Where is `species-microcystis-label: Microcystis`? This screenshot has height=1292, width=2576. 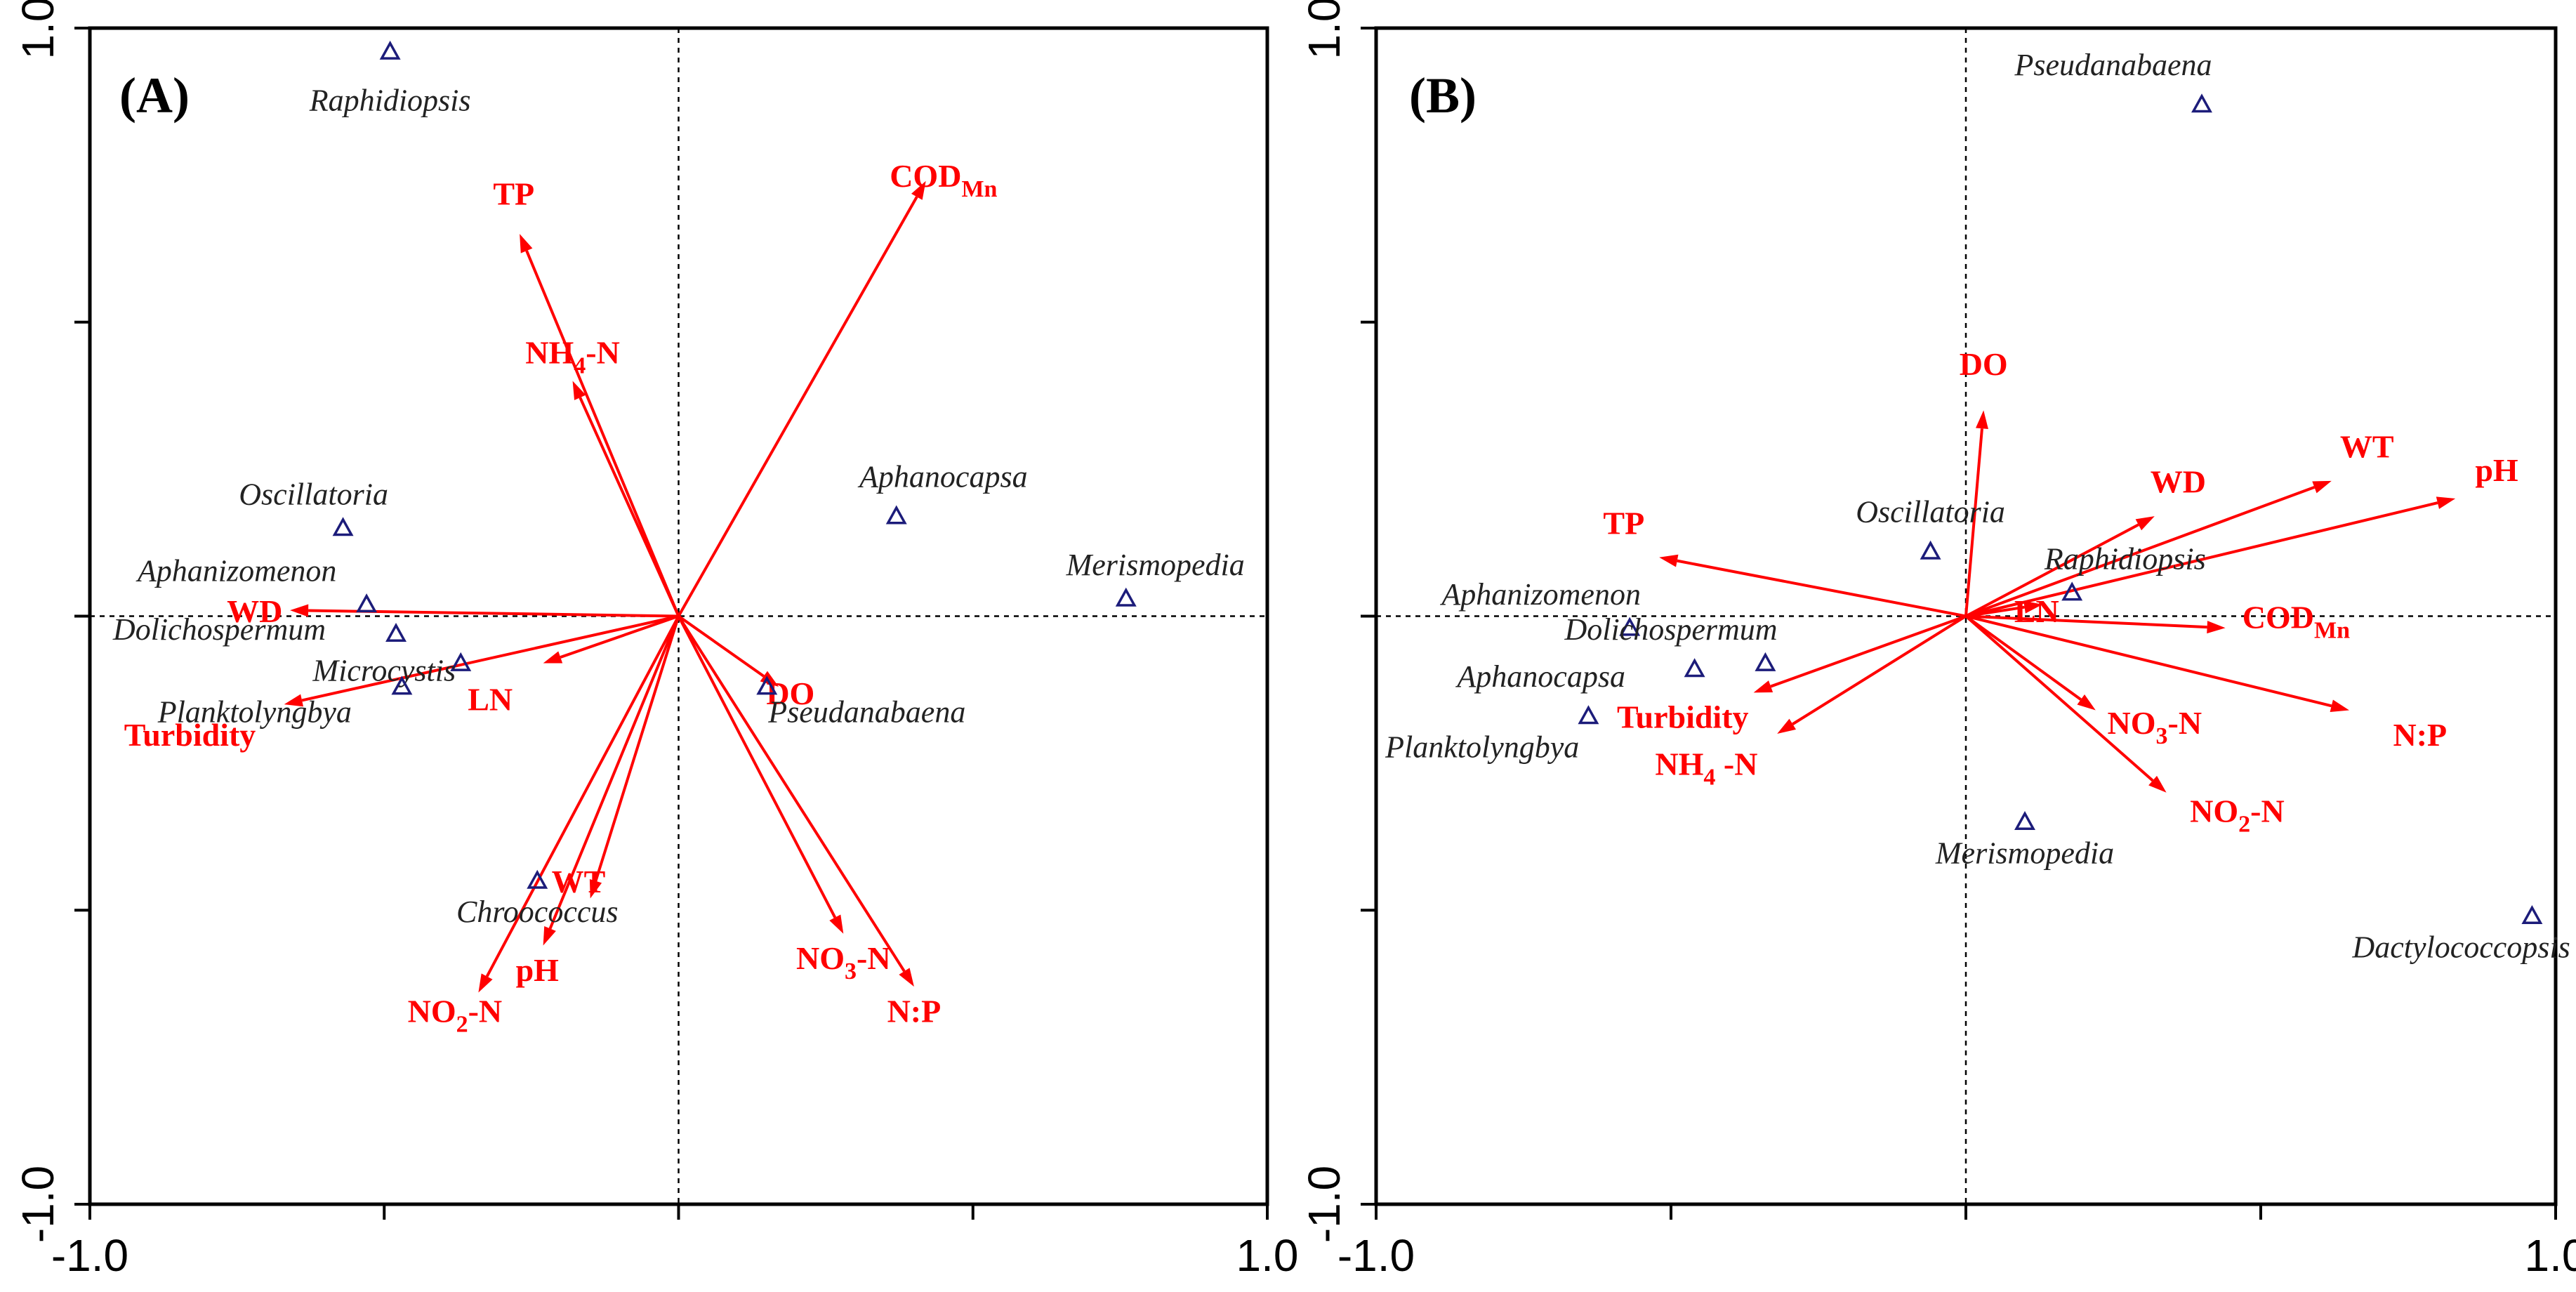 species-microcystis-label: Microcystis is located at coordinates (384, 671).